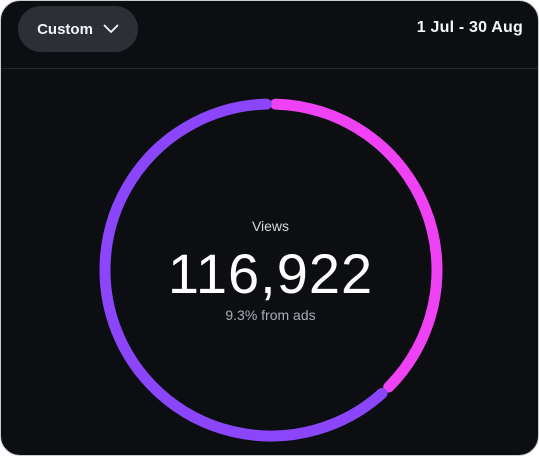  I want to click on date-range-dropdown: Custom, so click(78, 29).